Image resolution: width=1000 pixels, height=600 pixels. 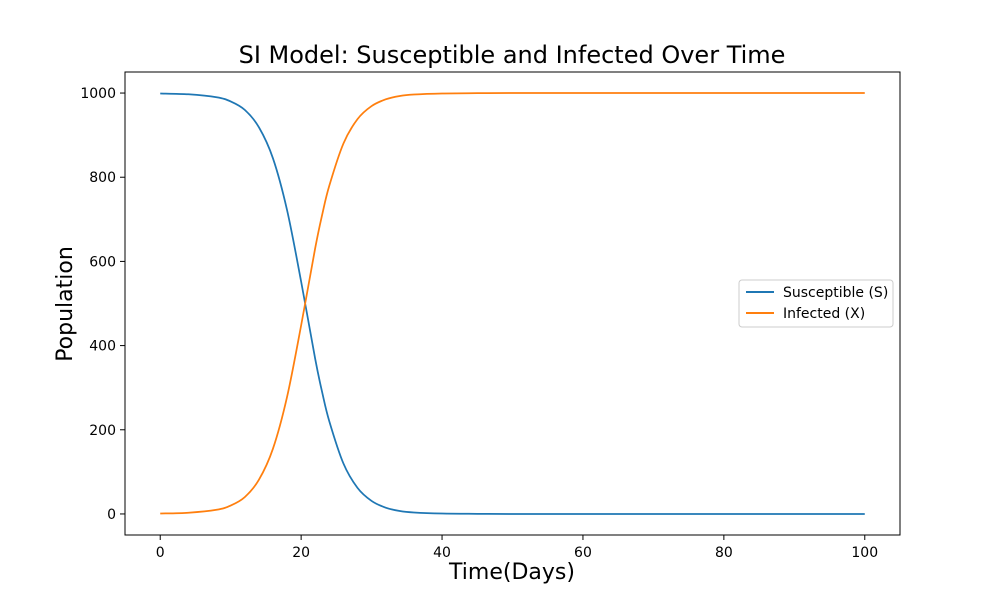 I want to click on y-tick-label: 400, so click(x=102, y=347).